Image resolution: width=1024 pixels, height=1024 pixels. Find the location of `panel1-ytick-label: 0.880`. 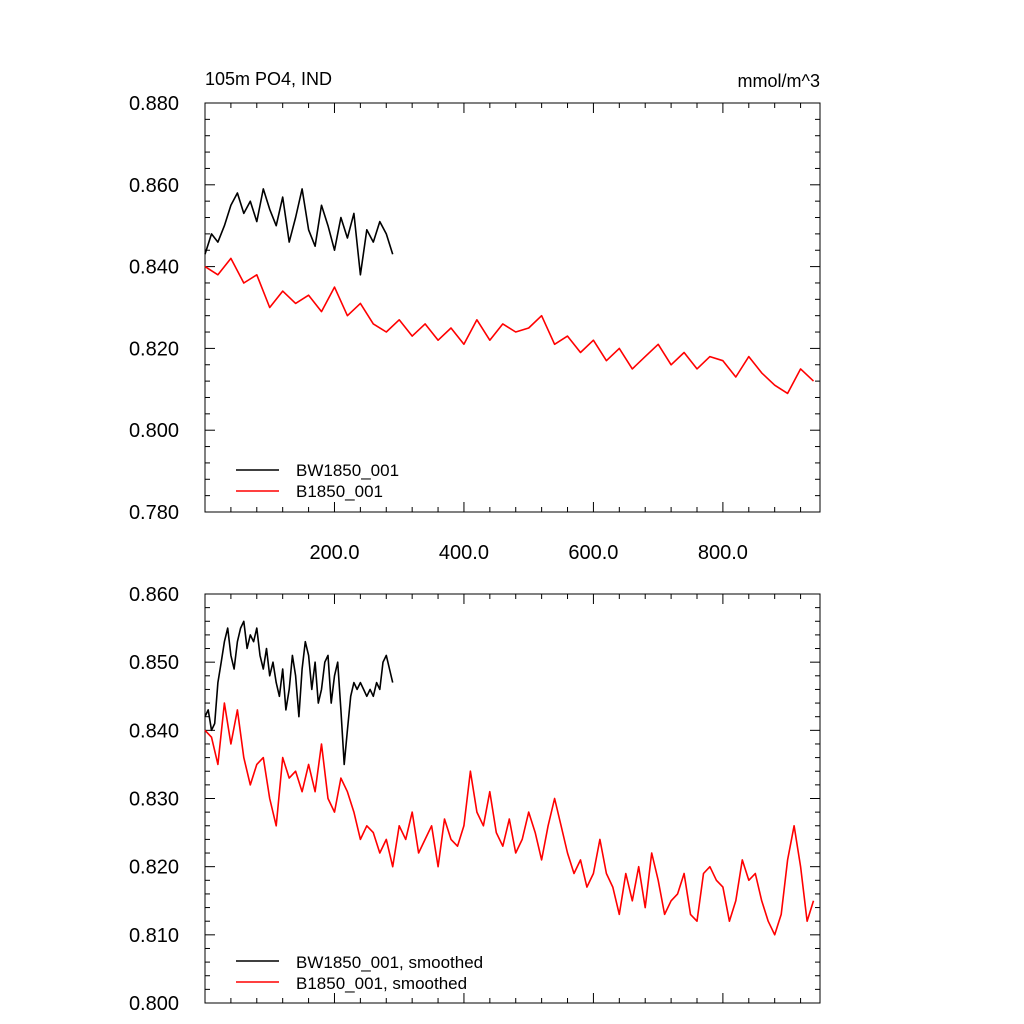

panel1-ytick-label: 0.880 is located at coordinates (154, 104).